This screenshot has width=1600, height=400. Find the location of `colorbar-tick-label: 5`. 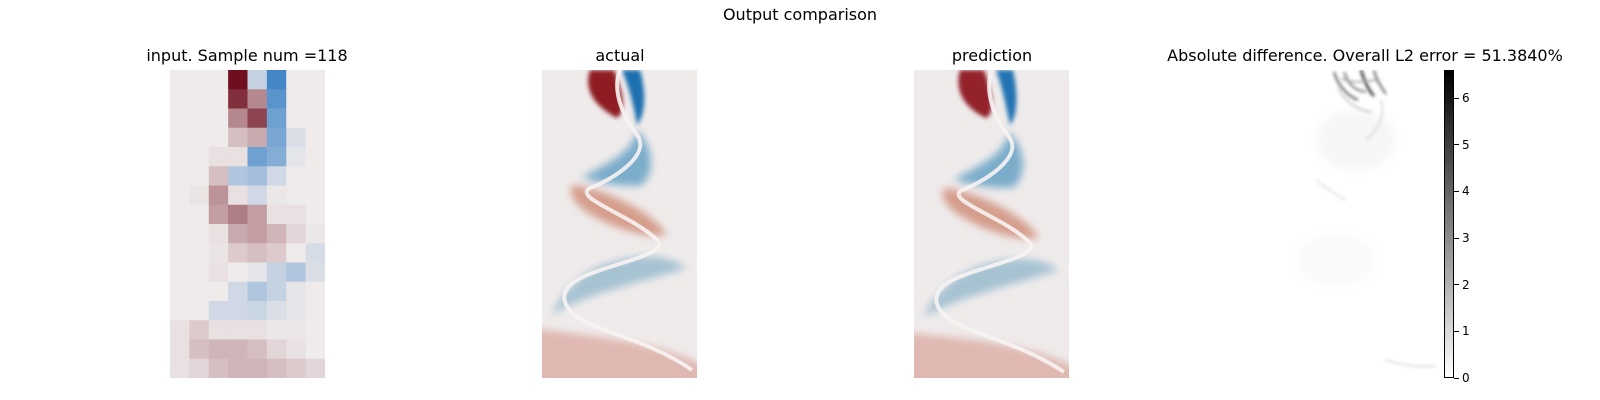

colorbar-tick-label: 5 is located at coordinates (1466, 144).